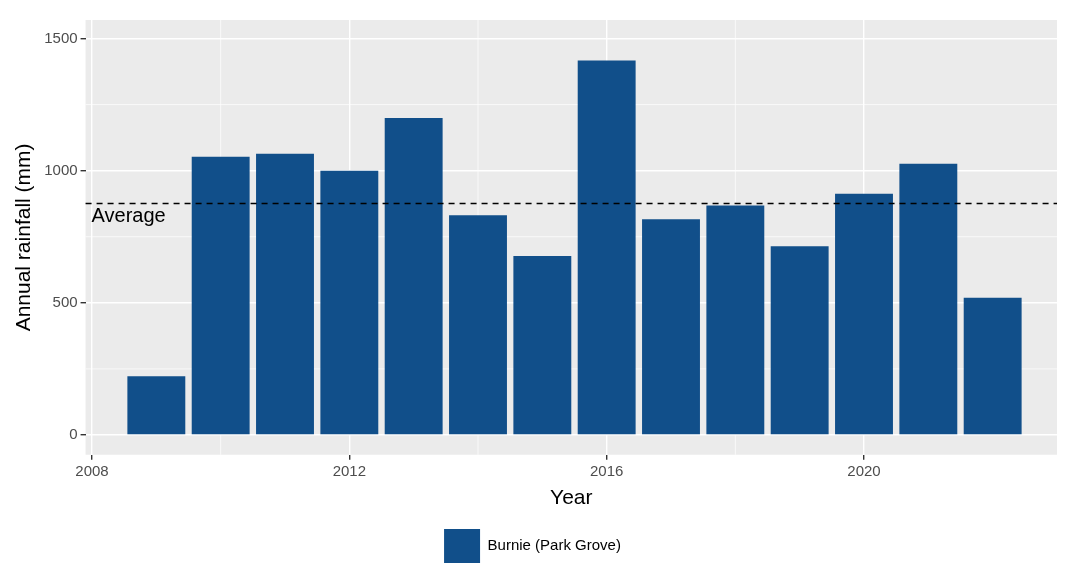  What do you see at coordinates (23, 237) in the screenshot?
I see `y-axis-title: Annual rainfall (mm)` at bounding box center [23, 237].